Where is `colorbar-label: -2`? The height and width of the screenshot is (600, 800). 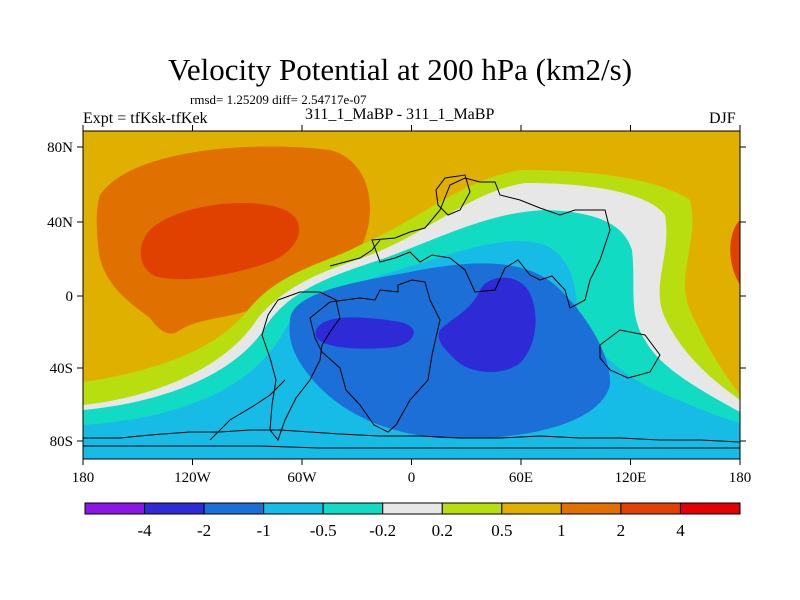 colorbar-label: -2 is located at coordinates (204, 530).